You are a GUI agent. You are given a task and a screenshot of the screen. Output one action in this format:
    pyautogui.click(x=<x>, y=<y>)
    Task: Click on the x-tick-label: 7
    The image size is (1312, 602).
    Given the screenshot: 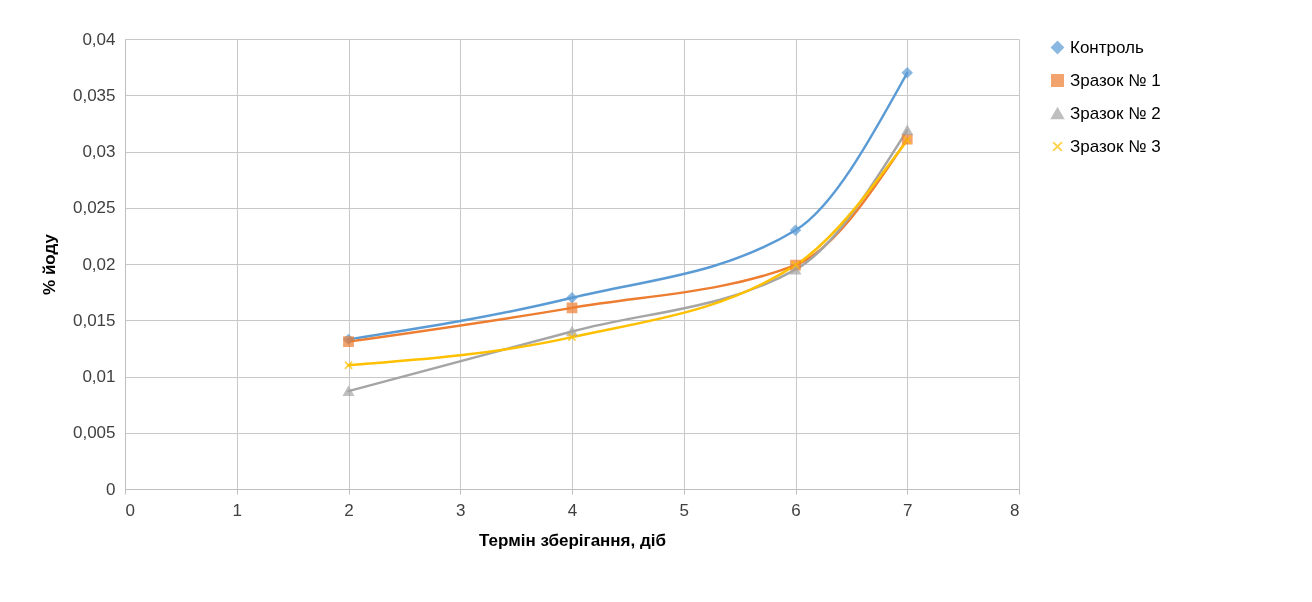 What is the action you would take?
    pyautogui.click(x=908, y=510)
    